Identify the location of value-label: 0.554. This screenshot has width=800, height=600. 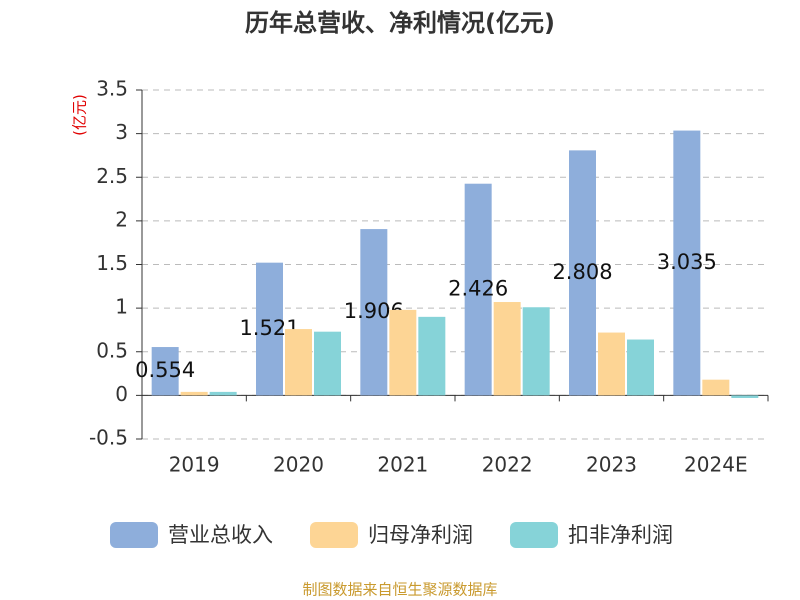
(165, 370).